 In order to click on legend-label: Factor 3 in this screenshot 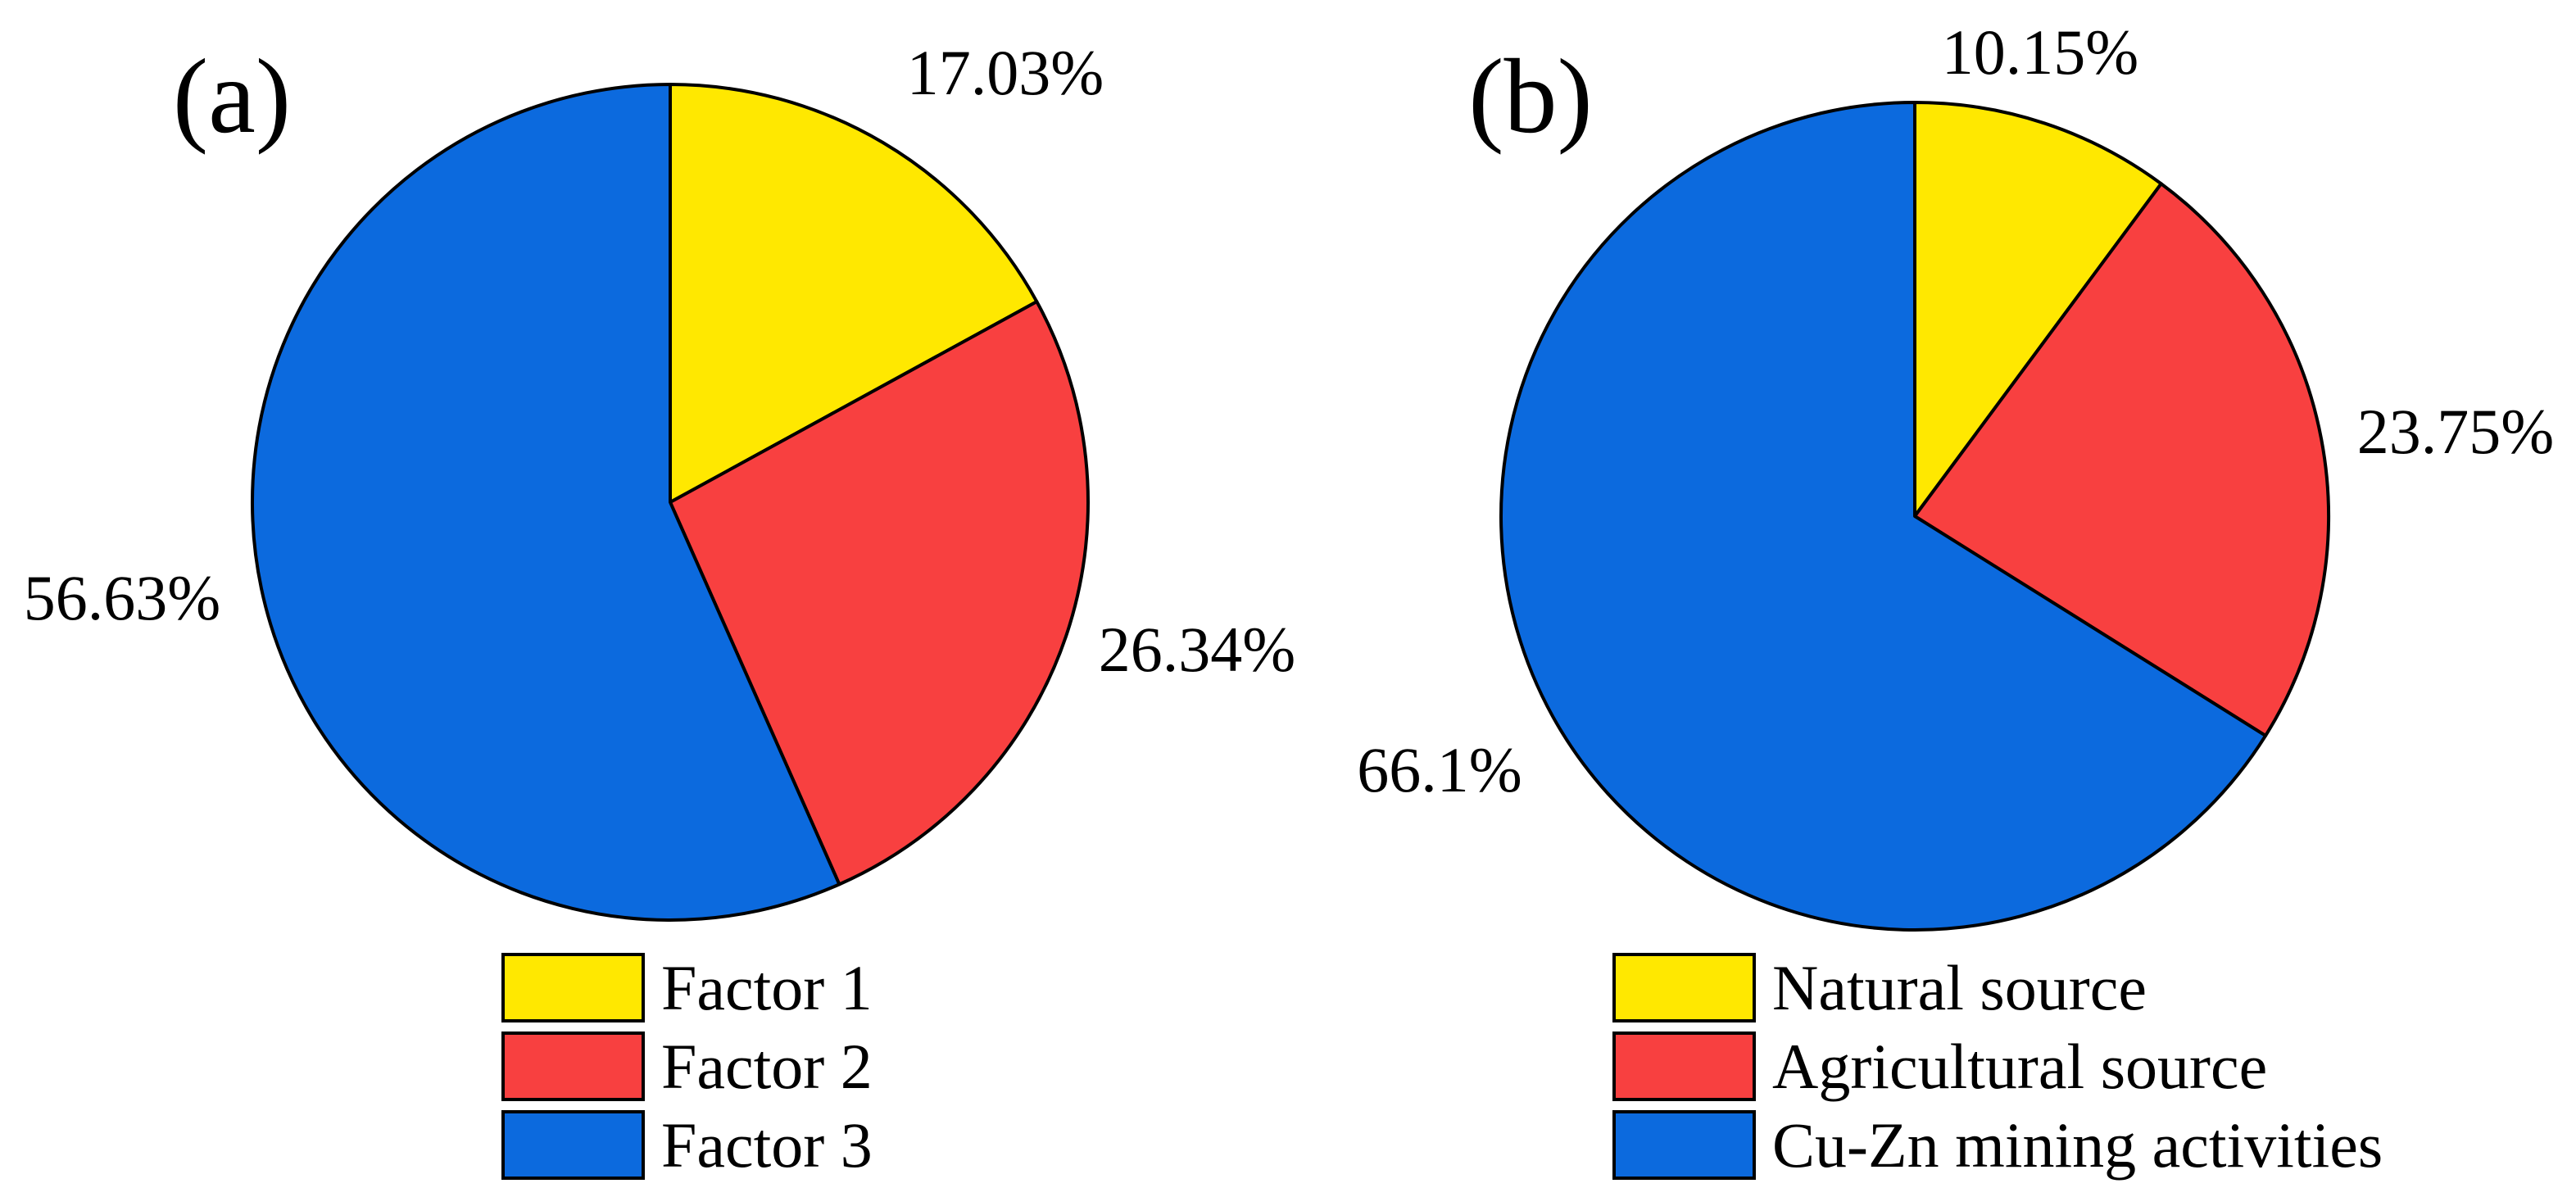, I will do `click(767, 1145)`.